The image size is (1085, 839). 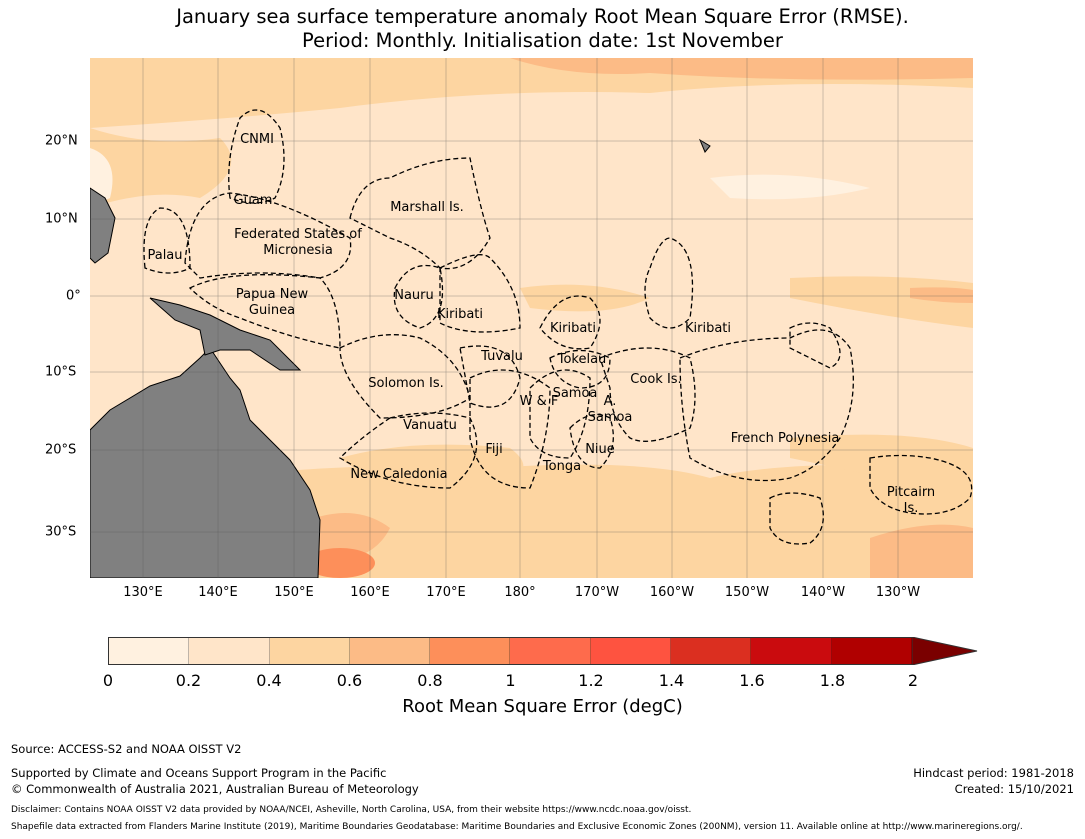 What do you see at coordinates (539, 401) in the screenshot?
I see `label-wallis-futuna: W & F` at bounding box center [539, 401].